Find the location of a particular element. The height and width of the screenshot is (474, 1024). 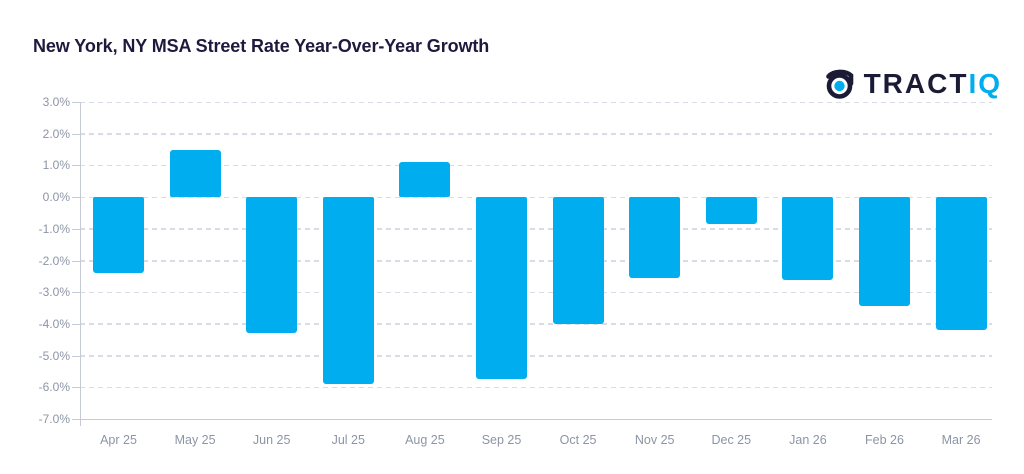

gridline--6pct is located at coordinates (536, 387).